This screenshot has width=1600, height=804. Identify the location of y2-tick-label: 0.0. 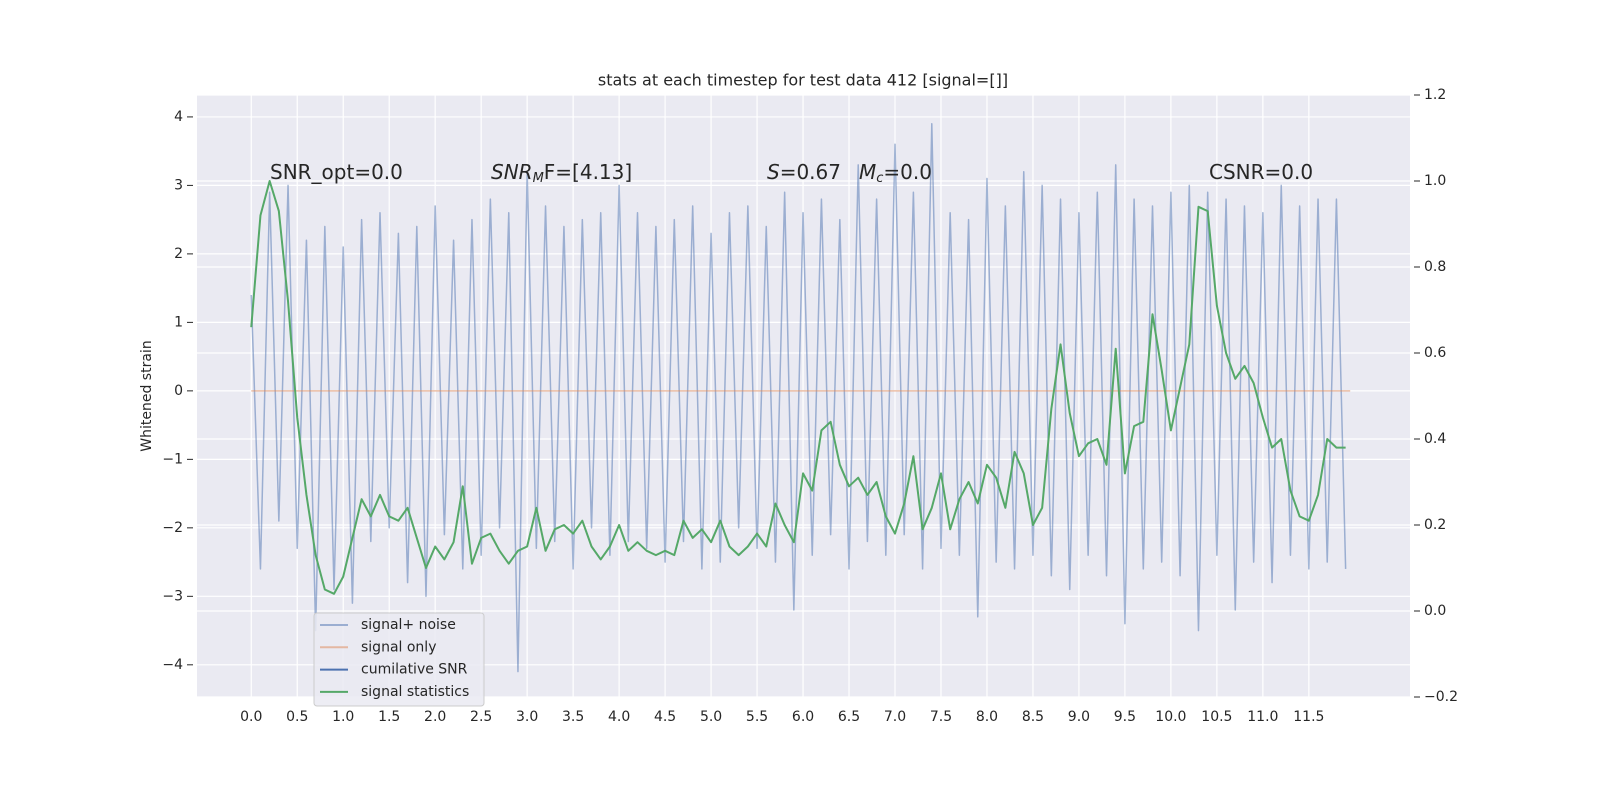
(1435, 611).